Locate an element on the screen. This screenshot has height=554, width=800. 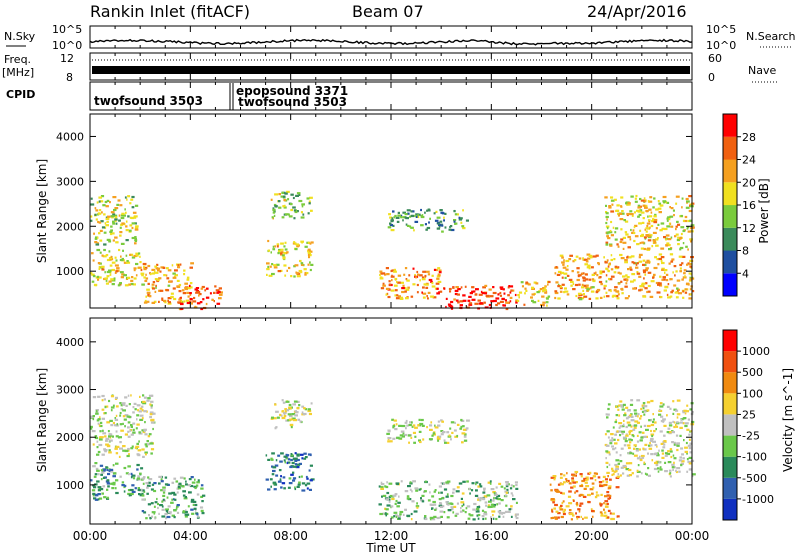
velocity-colorbar-tick-label: -25 is located at coordinates (751, 436).